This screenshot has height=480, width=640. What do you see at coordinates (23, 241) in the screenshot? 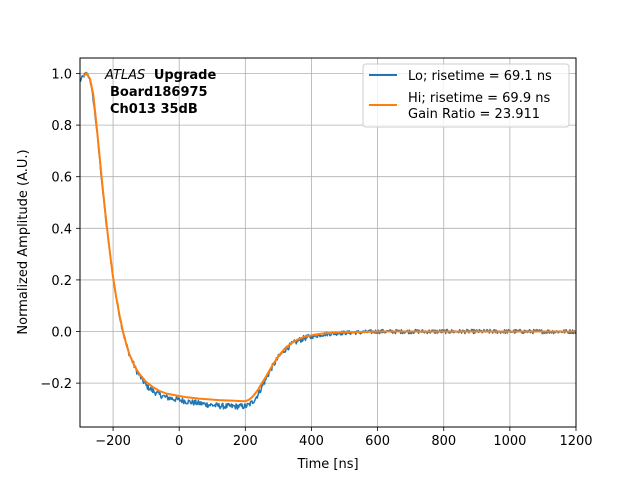
I see `y-axis-label: Normalized Amplitude (A.U.)` at bounding box center [23, 241].